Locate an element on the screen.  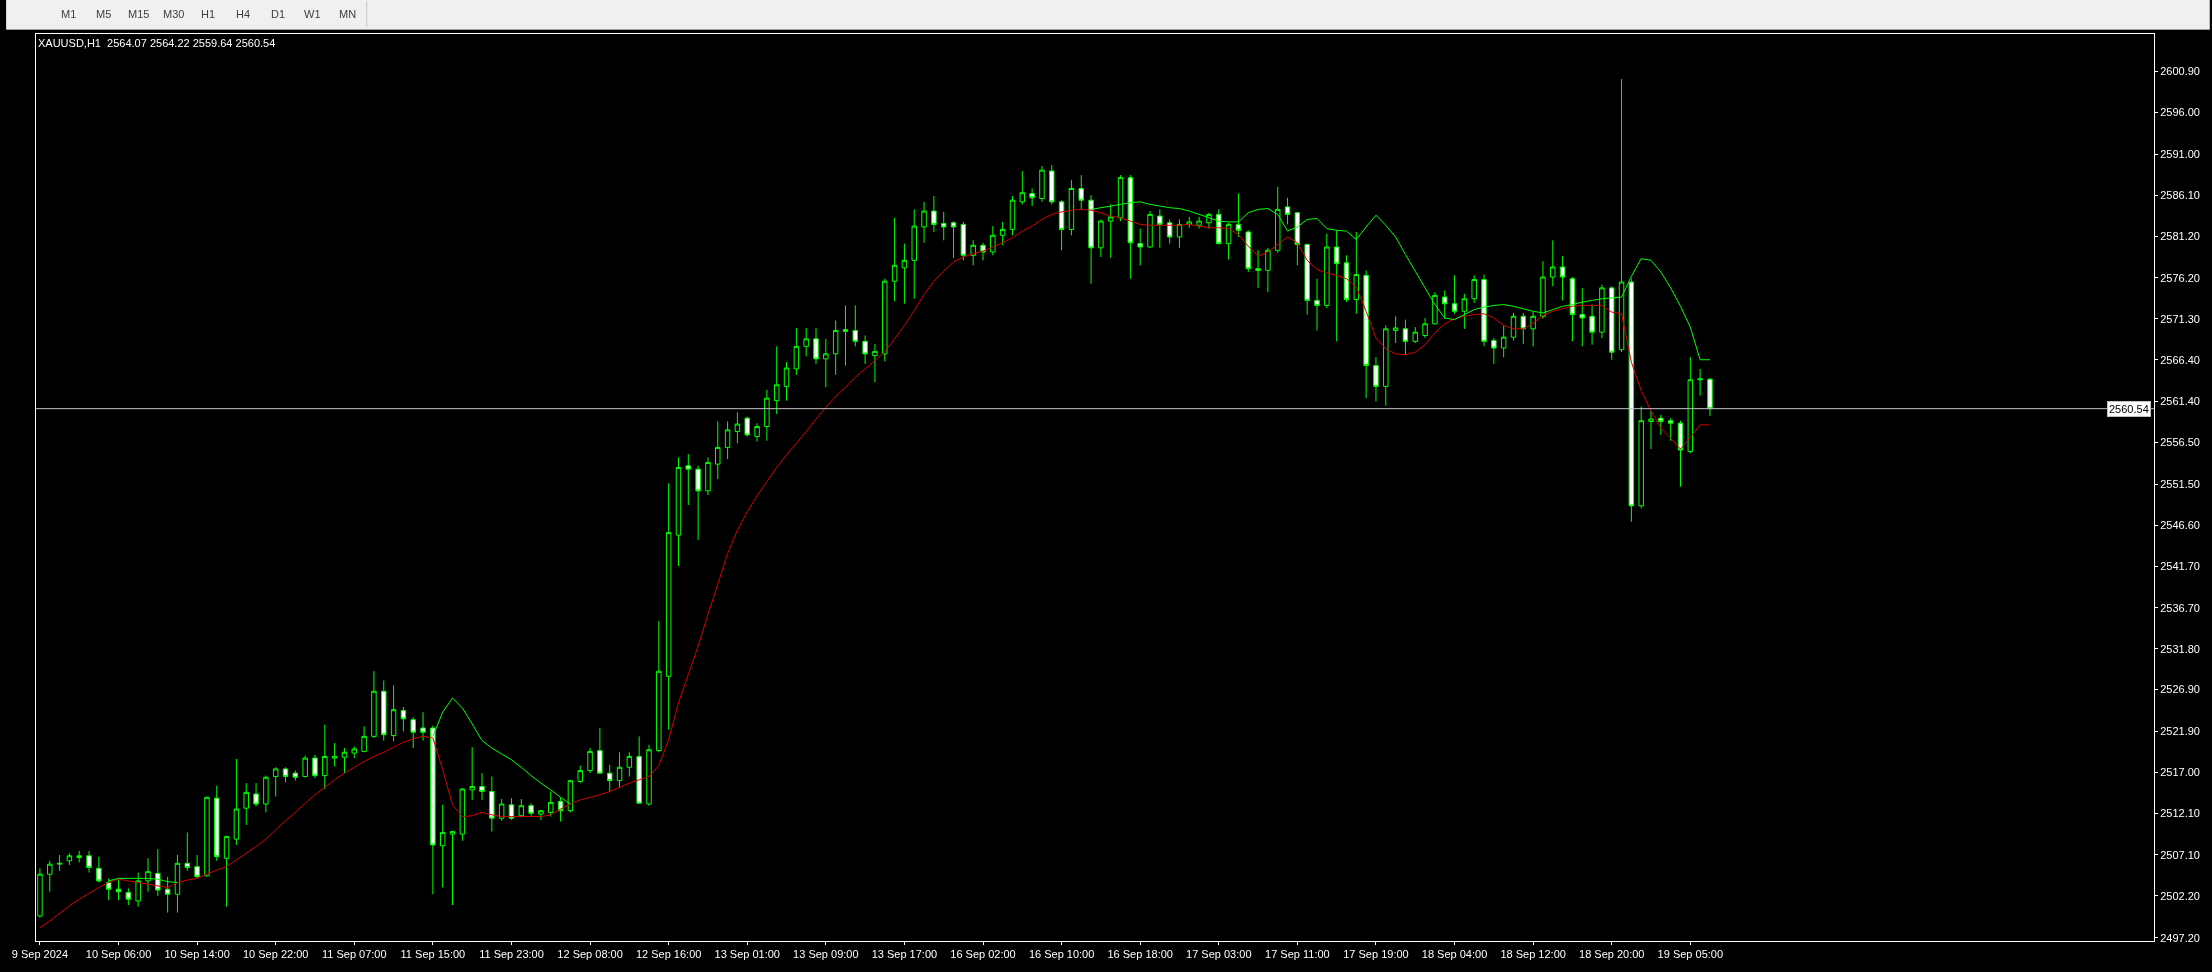
y-tick-label: 2521.90 is located at coordinates (2180, 731).